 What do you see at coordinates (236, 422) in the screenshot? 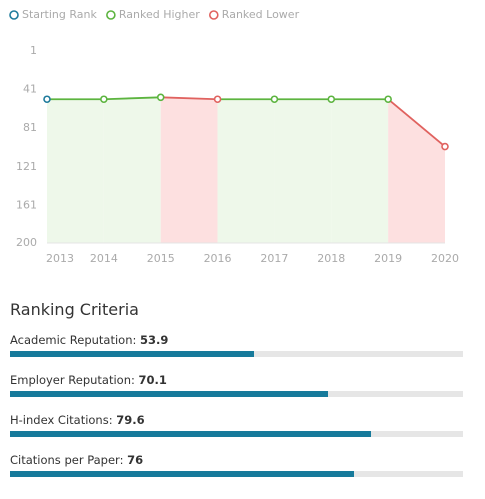
I see `criterion-label: H-index Citations: 79.6` at bounding box center [236, 422].